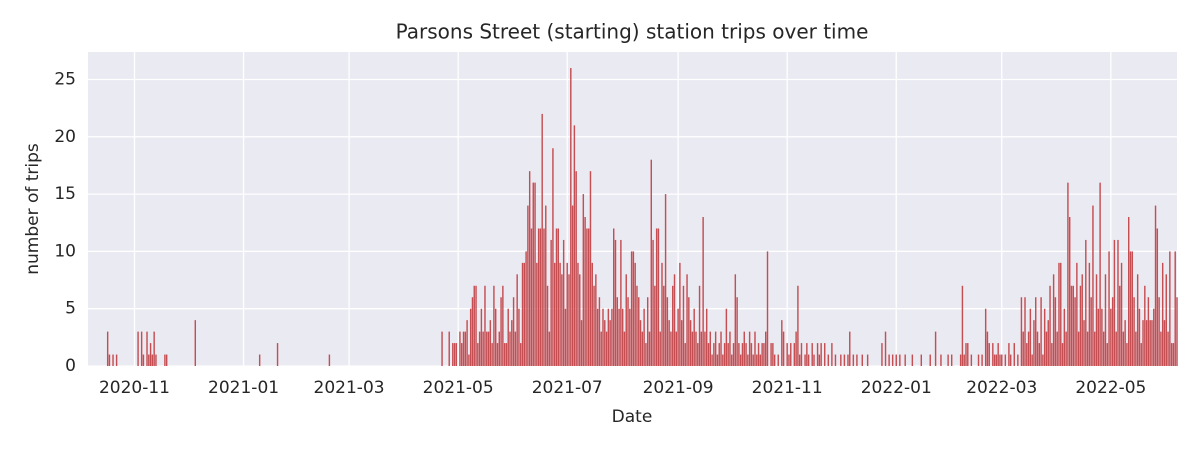 This screenshot has width=1200, height=450. What do you see at coordinates (33, 209) in the screenshot?
I see `y-axis-label: number of trips` at bounding box center [33, 209].